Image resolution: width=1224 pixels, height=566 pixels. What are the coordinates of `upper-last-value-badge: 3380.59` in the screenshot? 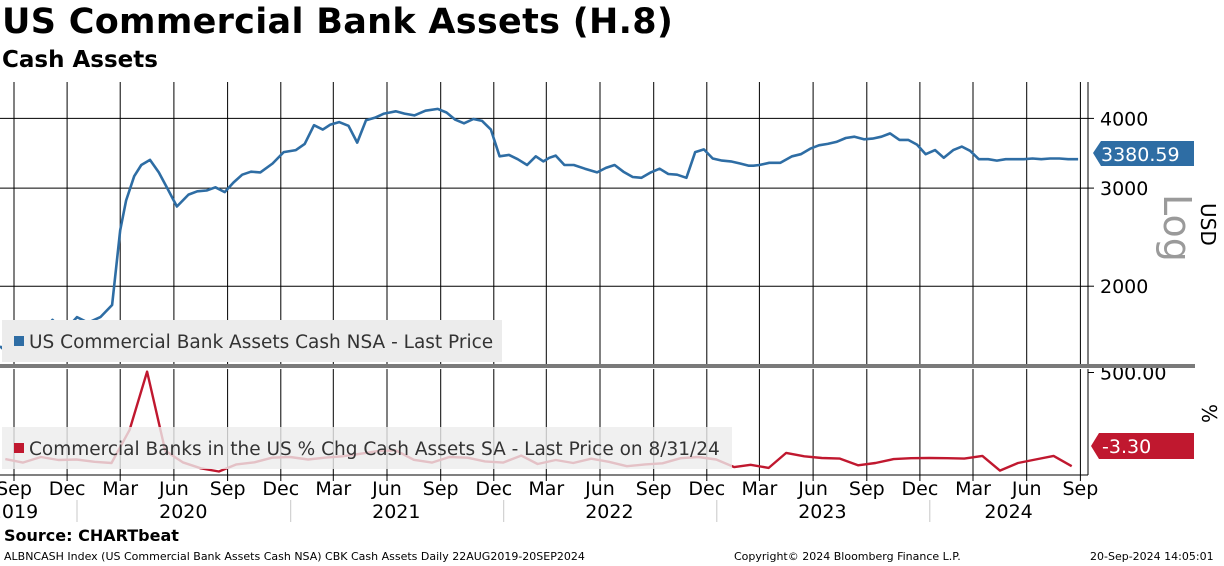 It's located at (1143, 153).